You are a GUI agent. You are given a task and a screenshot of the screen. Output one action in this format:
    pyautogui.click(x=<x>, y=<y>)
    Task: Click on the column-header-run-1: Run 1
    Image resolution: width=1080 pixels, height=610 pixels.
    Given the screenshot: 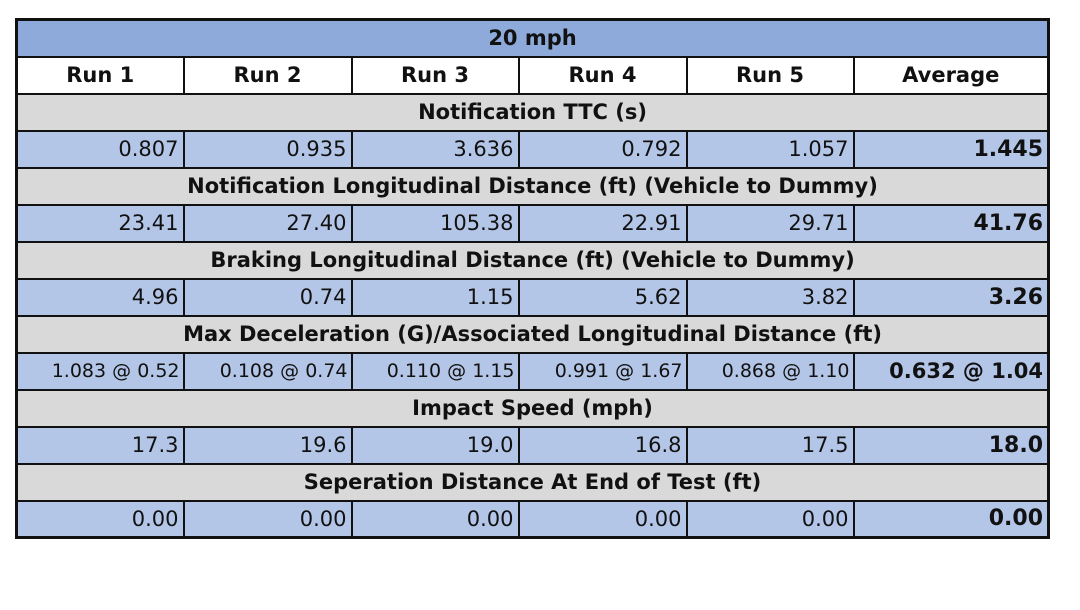 What is the action you would take?
    pyautogui.click(x=100, y=75)
    